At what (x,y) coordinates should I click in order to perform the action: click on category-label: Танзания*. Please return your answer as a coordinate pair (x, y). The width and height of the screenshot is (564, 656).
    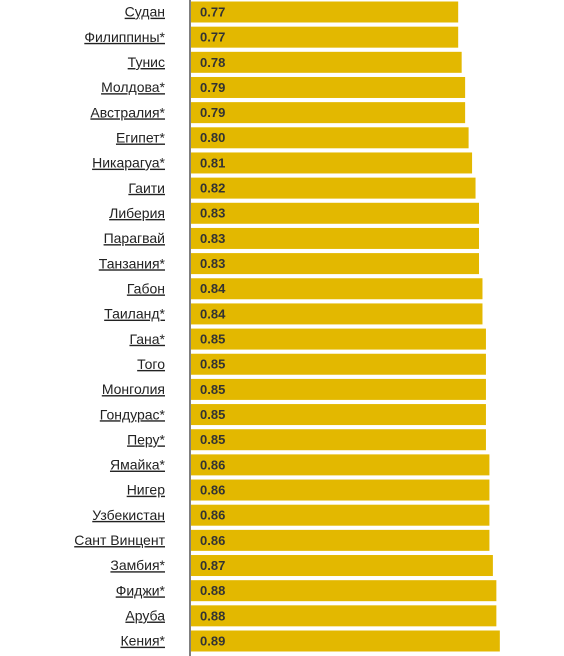
    Looking at the image, I should click on (132, 263).